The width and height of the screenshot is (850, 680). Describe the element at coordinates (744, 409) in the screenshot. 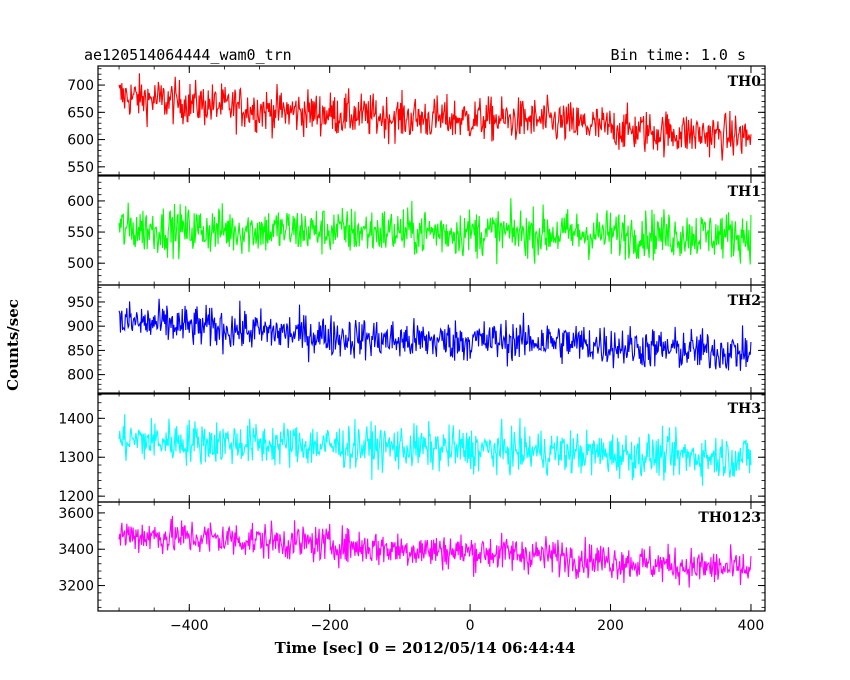

I see `panel-label-th3: TH3` at that location.